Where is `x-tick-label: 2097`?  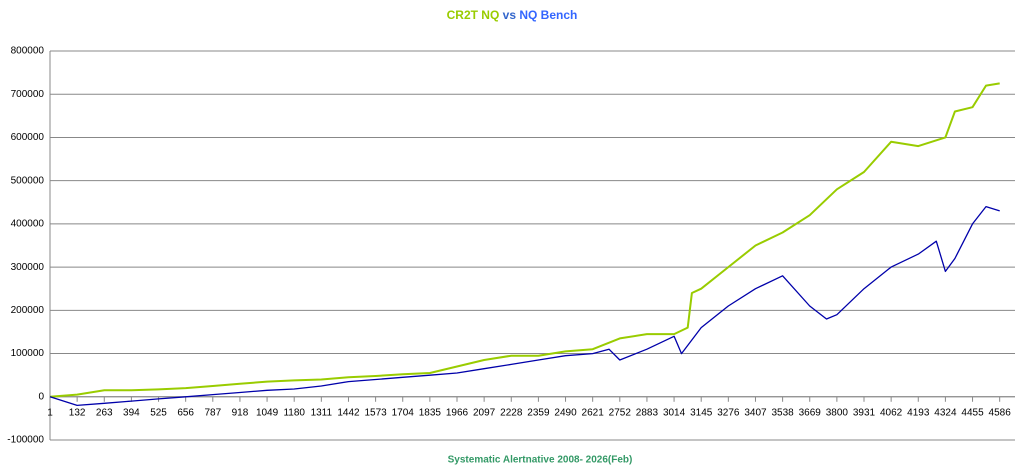 x-tick-label: 2097 is located at coordinates (484, 412).